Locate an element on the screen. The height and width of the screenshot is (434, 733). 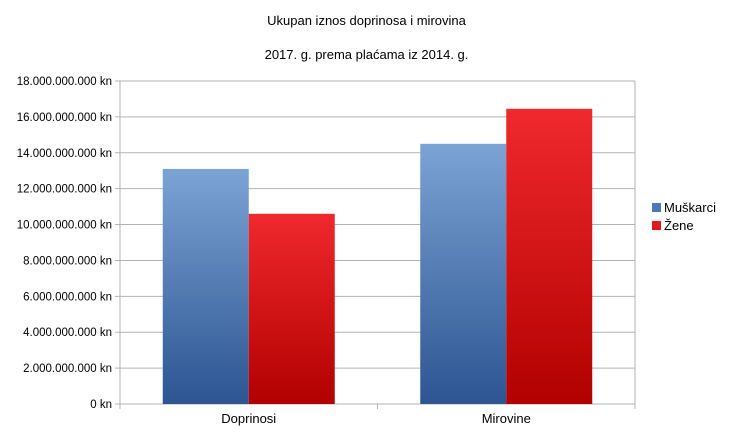
legend-item-muskarci: Muškarci is located at coordinates (684, 207).